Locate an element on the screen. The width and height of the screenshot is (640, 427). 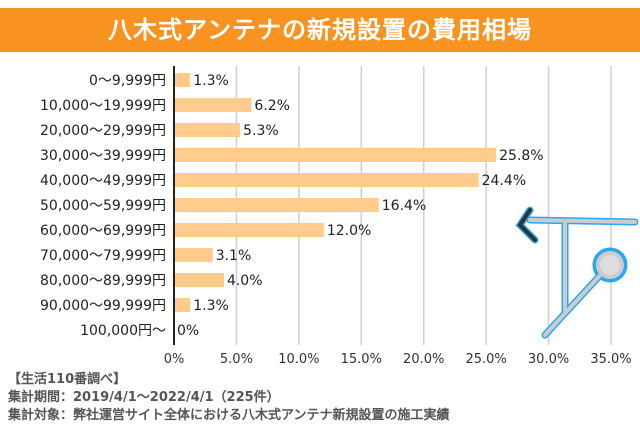
source-note: 【生活110番調べ】 is located at coordinates (67, 379).